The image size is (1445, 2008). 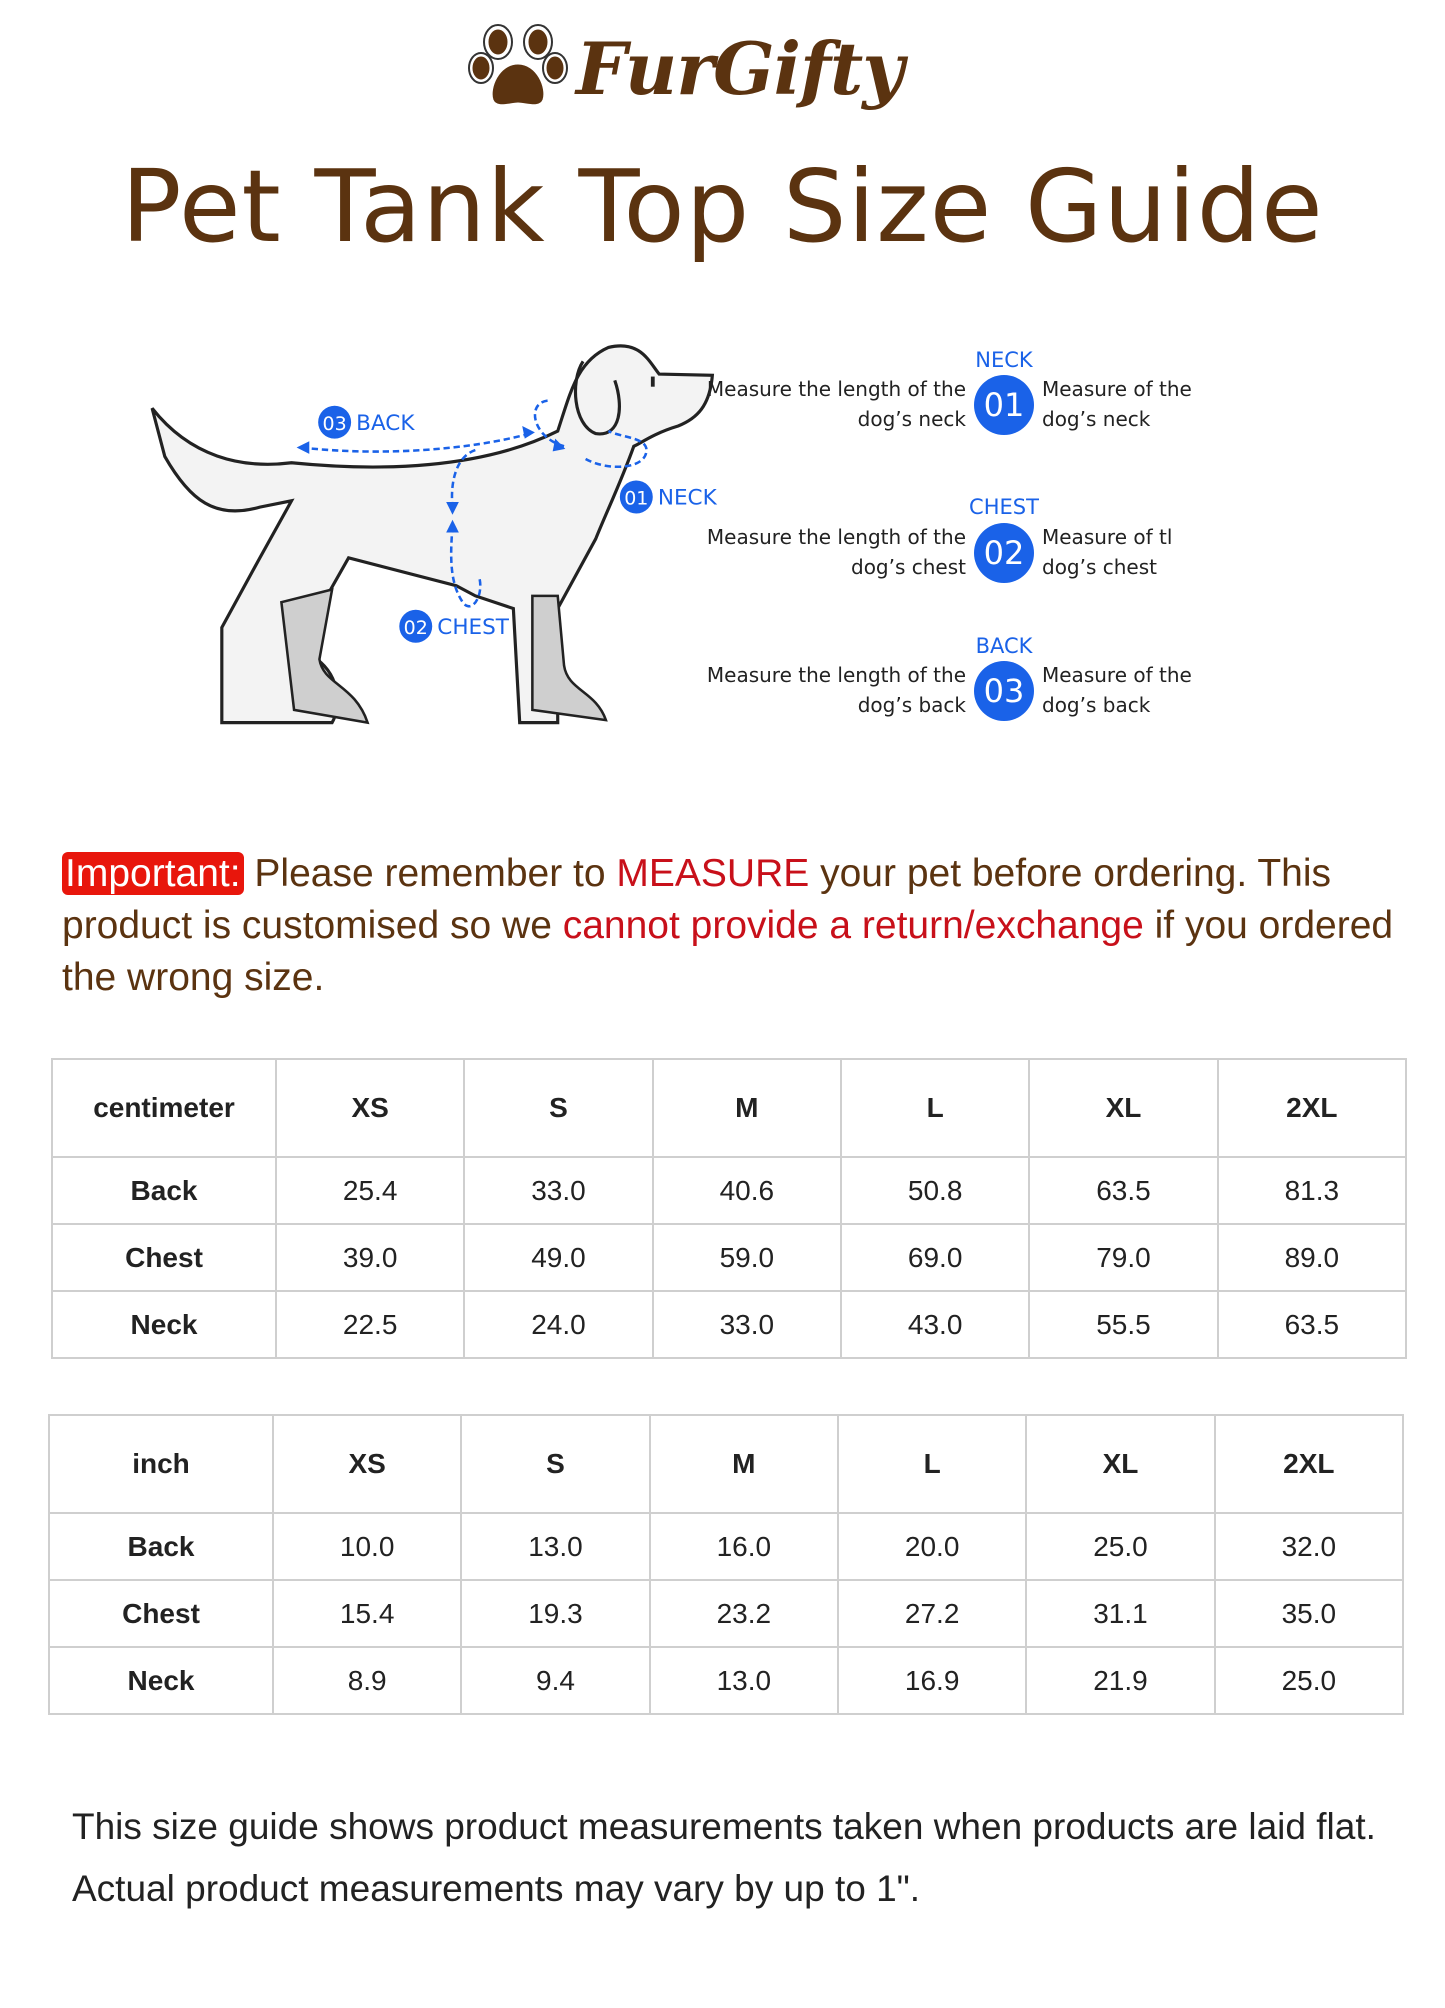 I want to click on brand-logo: FurGifty, so click(x=686, y=68).